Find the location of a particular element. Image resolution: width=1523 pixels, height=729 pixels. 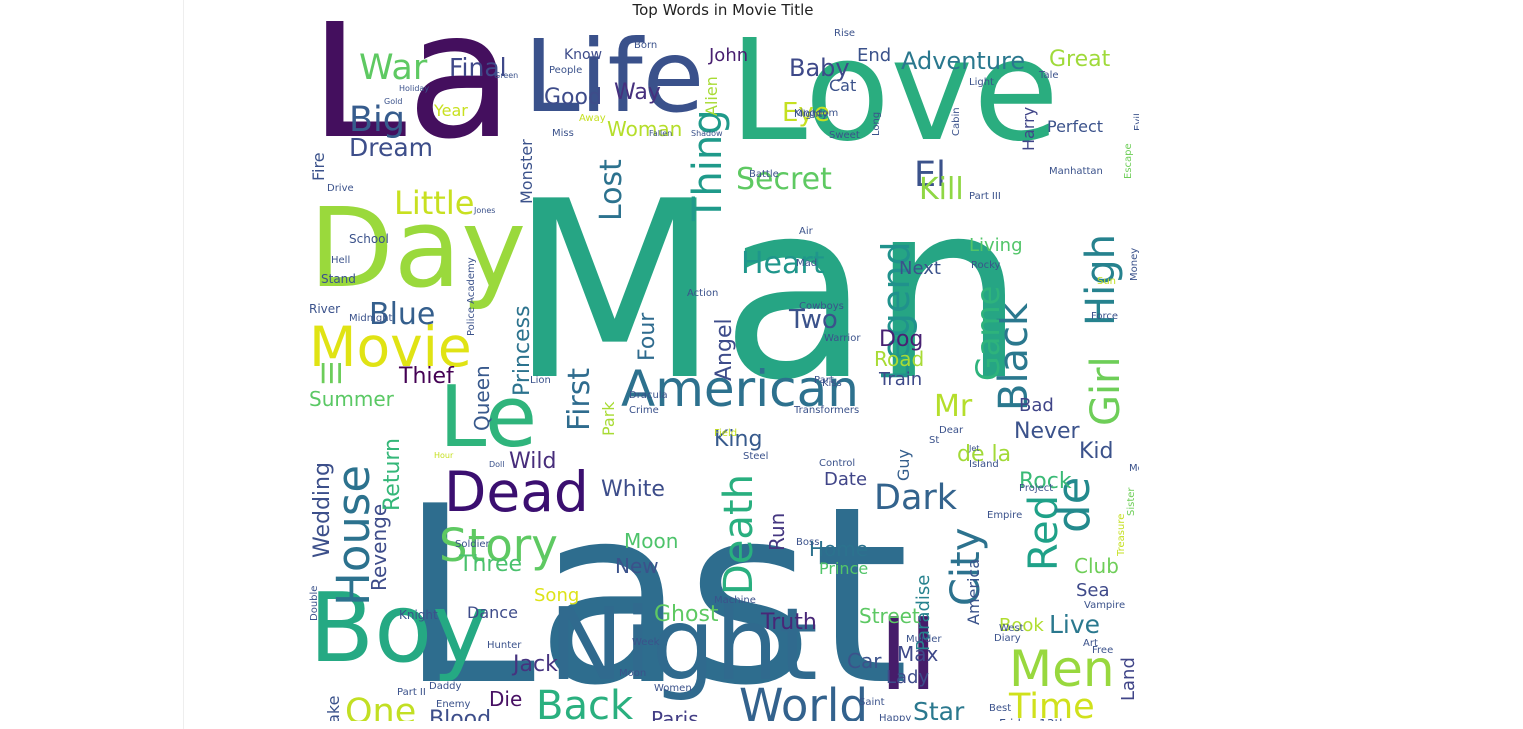

word-princess: Princess is located at coordinates (522, 350).